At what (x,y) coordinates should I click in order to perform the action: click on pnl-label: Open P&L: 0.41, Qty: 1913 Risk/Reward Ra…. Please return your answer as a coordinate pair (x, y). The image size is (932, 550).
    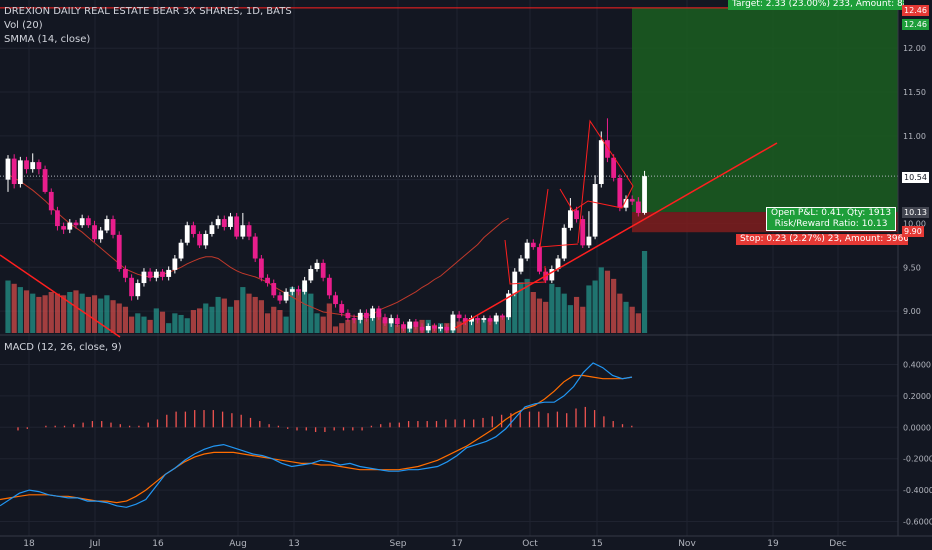
    Looking at the image, I should click on (831, 219).